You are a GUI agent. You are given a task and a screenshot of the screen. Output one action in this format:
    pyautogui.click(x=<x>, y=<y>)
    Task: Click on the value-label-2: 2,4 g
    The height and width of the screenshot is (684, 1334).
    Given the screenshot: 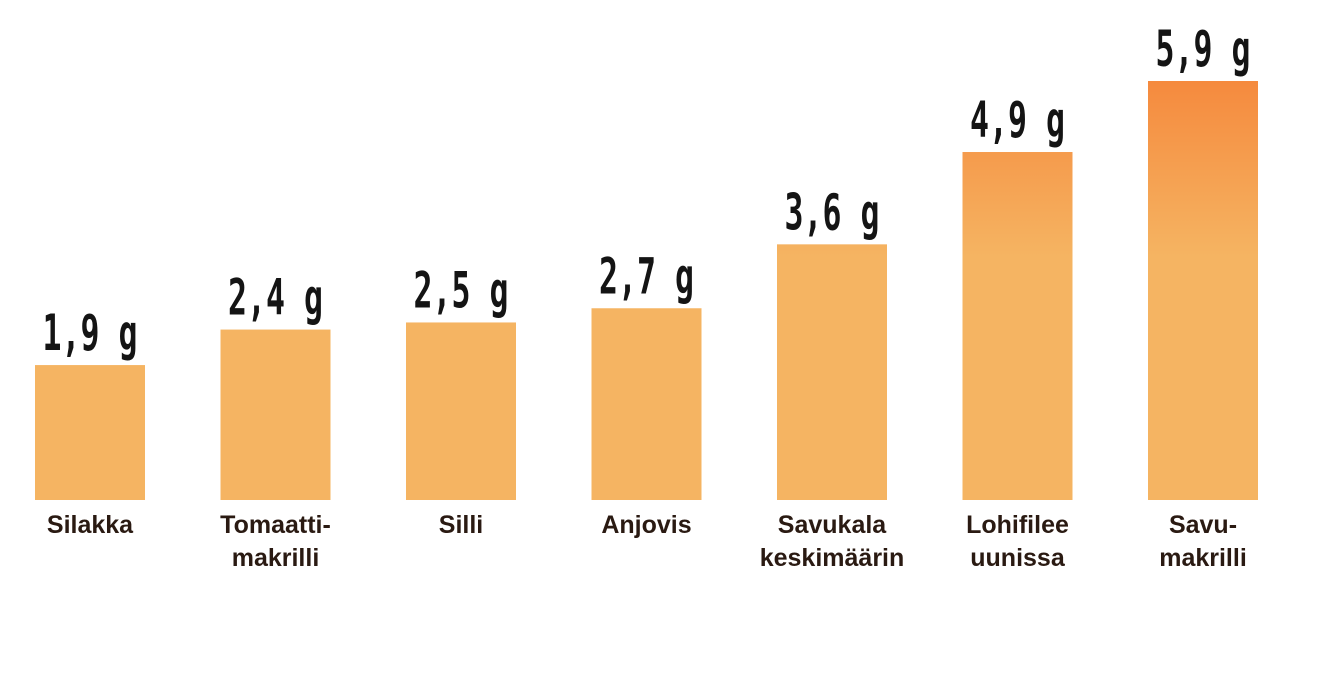 What is the action you would take?
    pyautogui.click(x=275, y=298)
    